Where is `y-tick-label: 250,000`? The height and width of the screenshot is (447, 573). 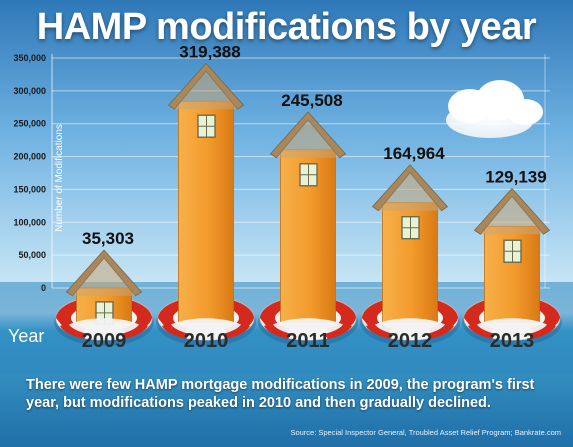 y-tick-label: 250,000 is located at coordinates (29, 124).